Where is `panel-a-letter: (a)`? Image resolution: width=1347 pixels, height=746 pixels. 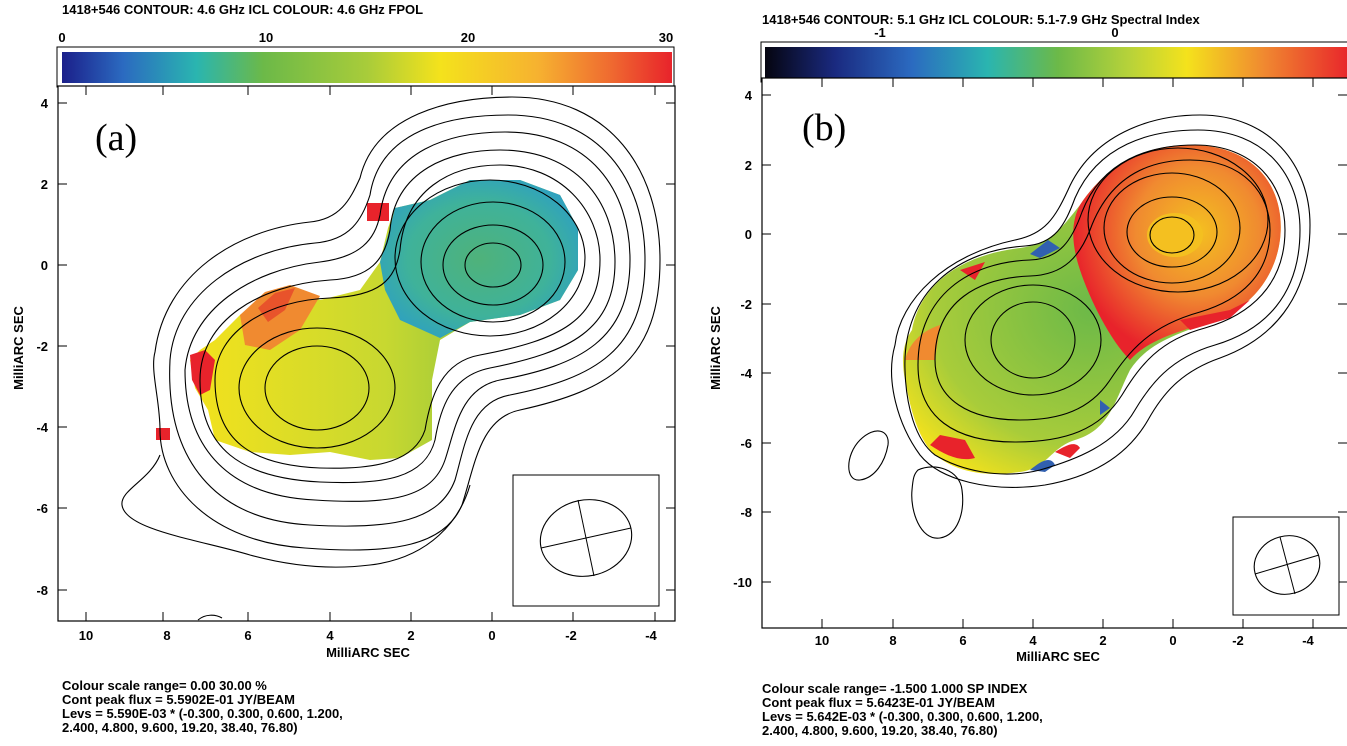
panel-a-letter: (a) is located at coordinates (116, 138).